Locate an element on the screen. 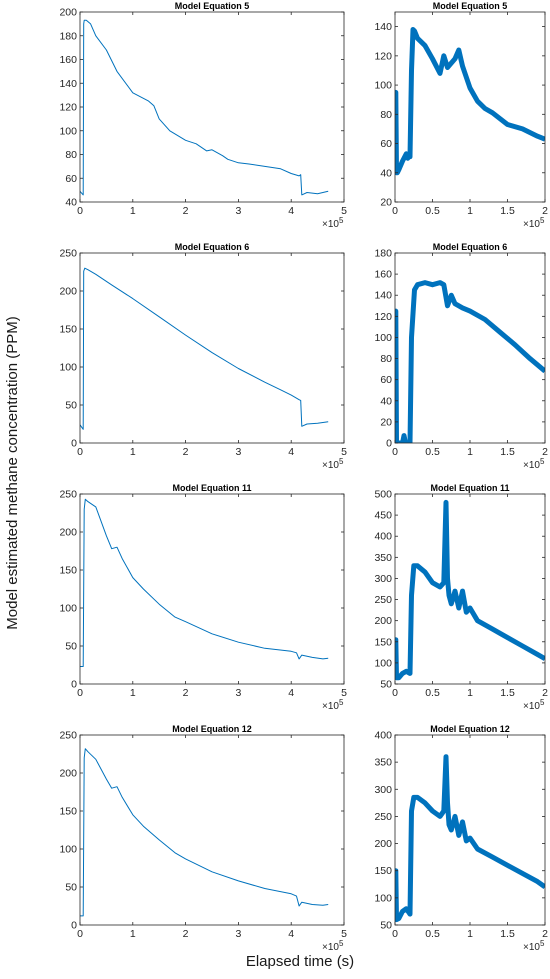 This screenshot has height=979, width=550. y-tick-label: 450 is located at coordinates (383, 516).